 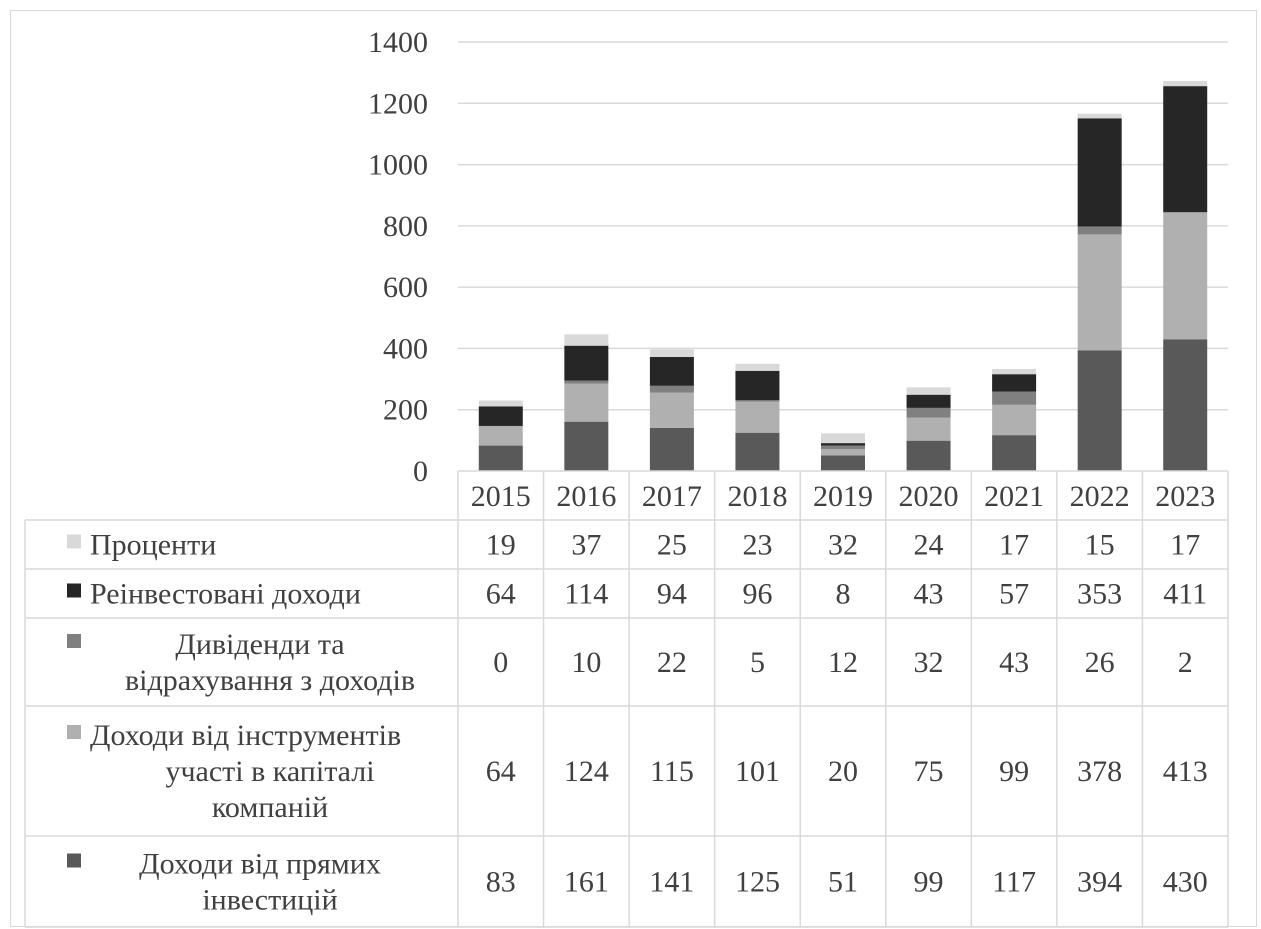 I want to click on x-category-label: 2017, so click(x=672, y=496).